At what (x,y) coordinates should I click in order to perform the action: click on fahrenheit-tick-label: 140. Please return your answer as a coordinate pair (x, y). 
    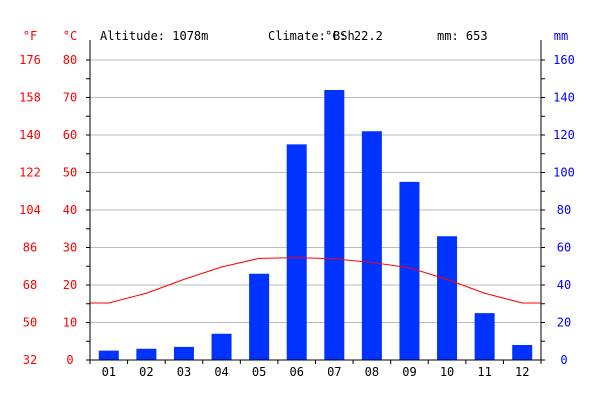
    Looking at the image, I should click on (30, 135).